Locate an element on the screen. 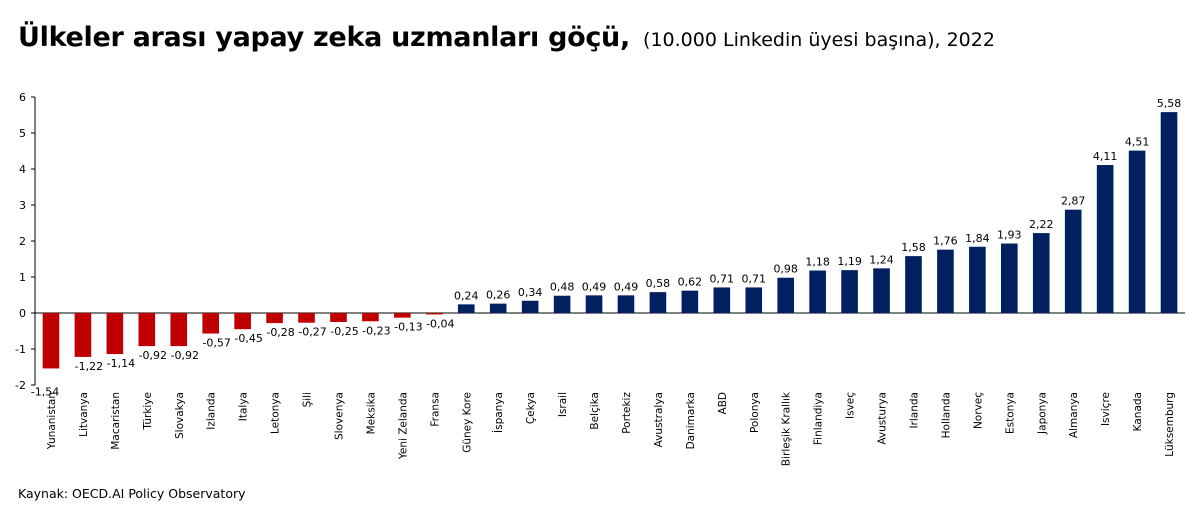 The width and height of the screenshot is (1200, 521). y-tick-label: -2 is located at coordinates (20, 385).